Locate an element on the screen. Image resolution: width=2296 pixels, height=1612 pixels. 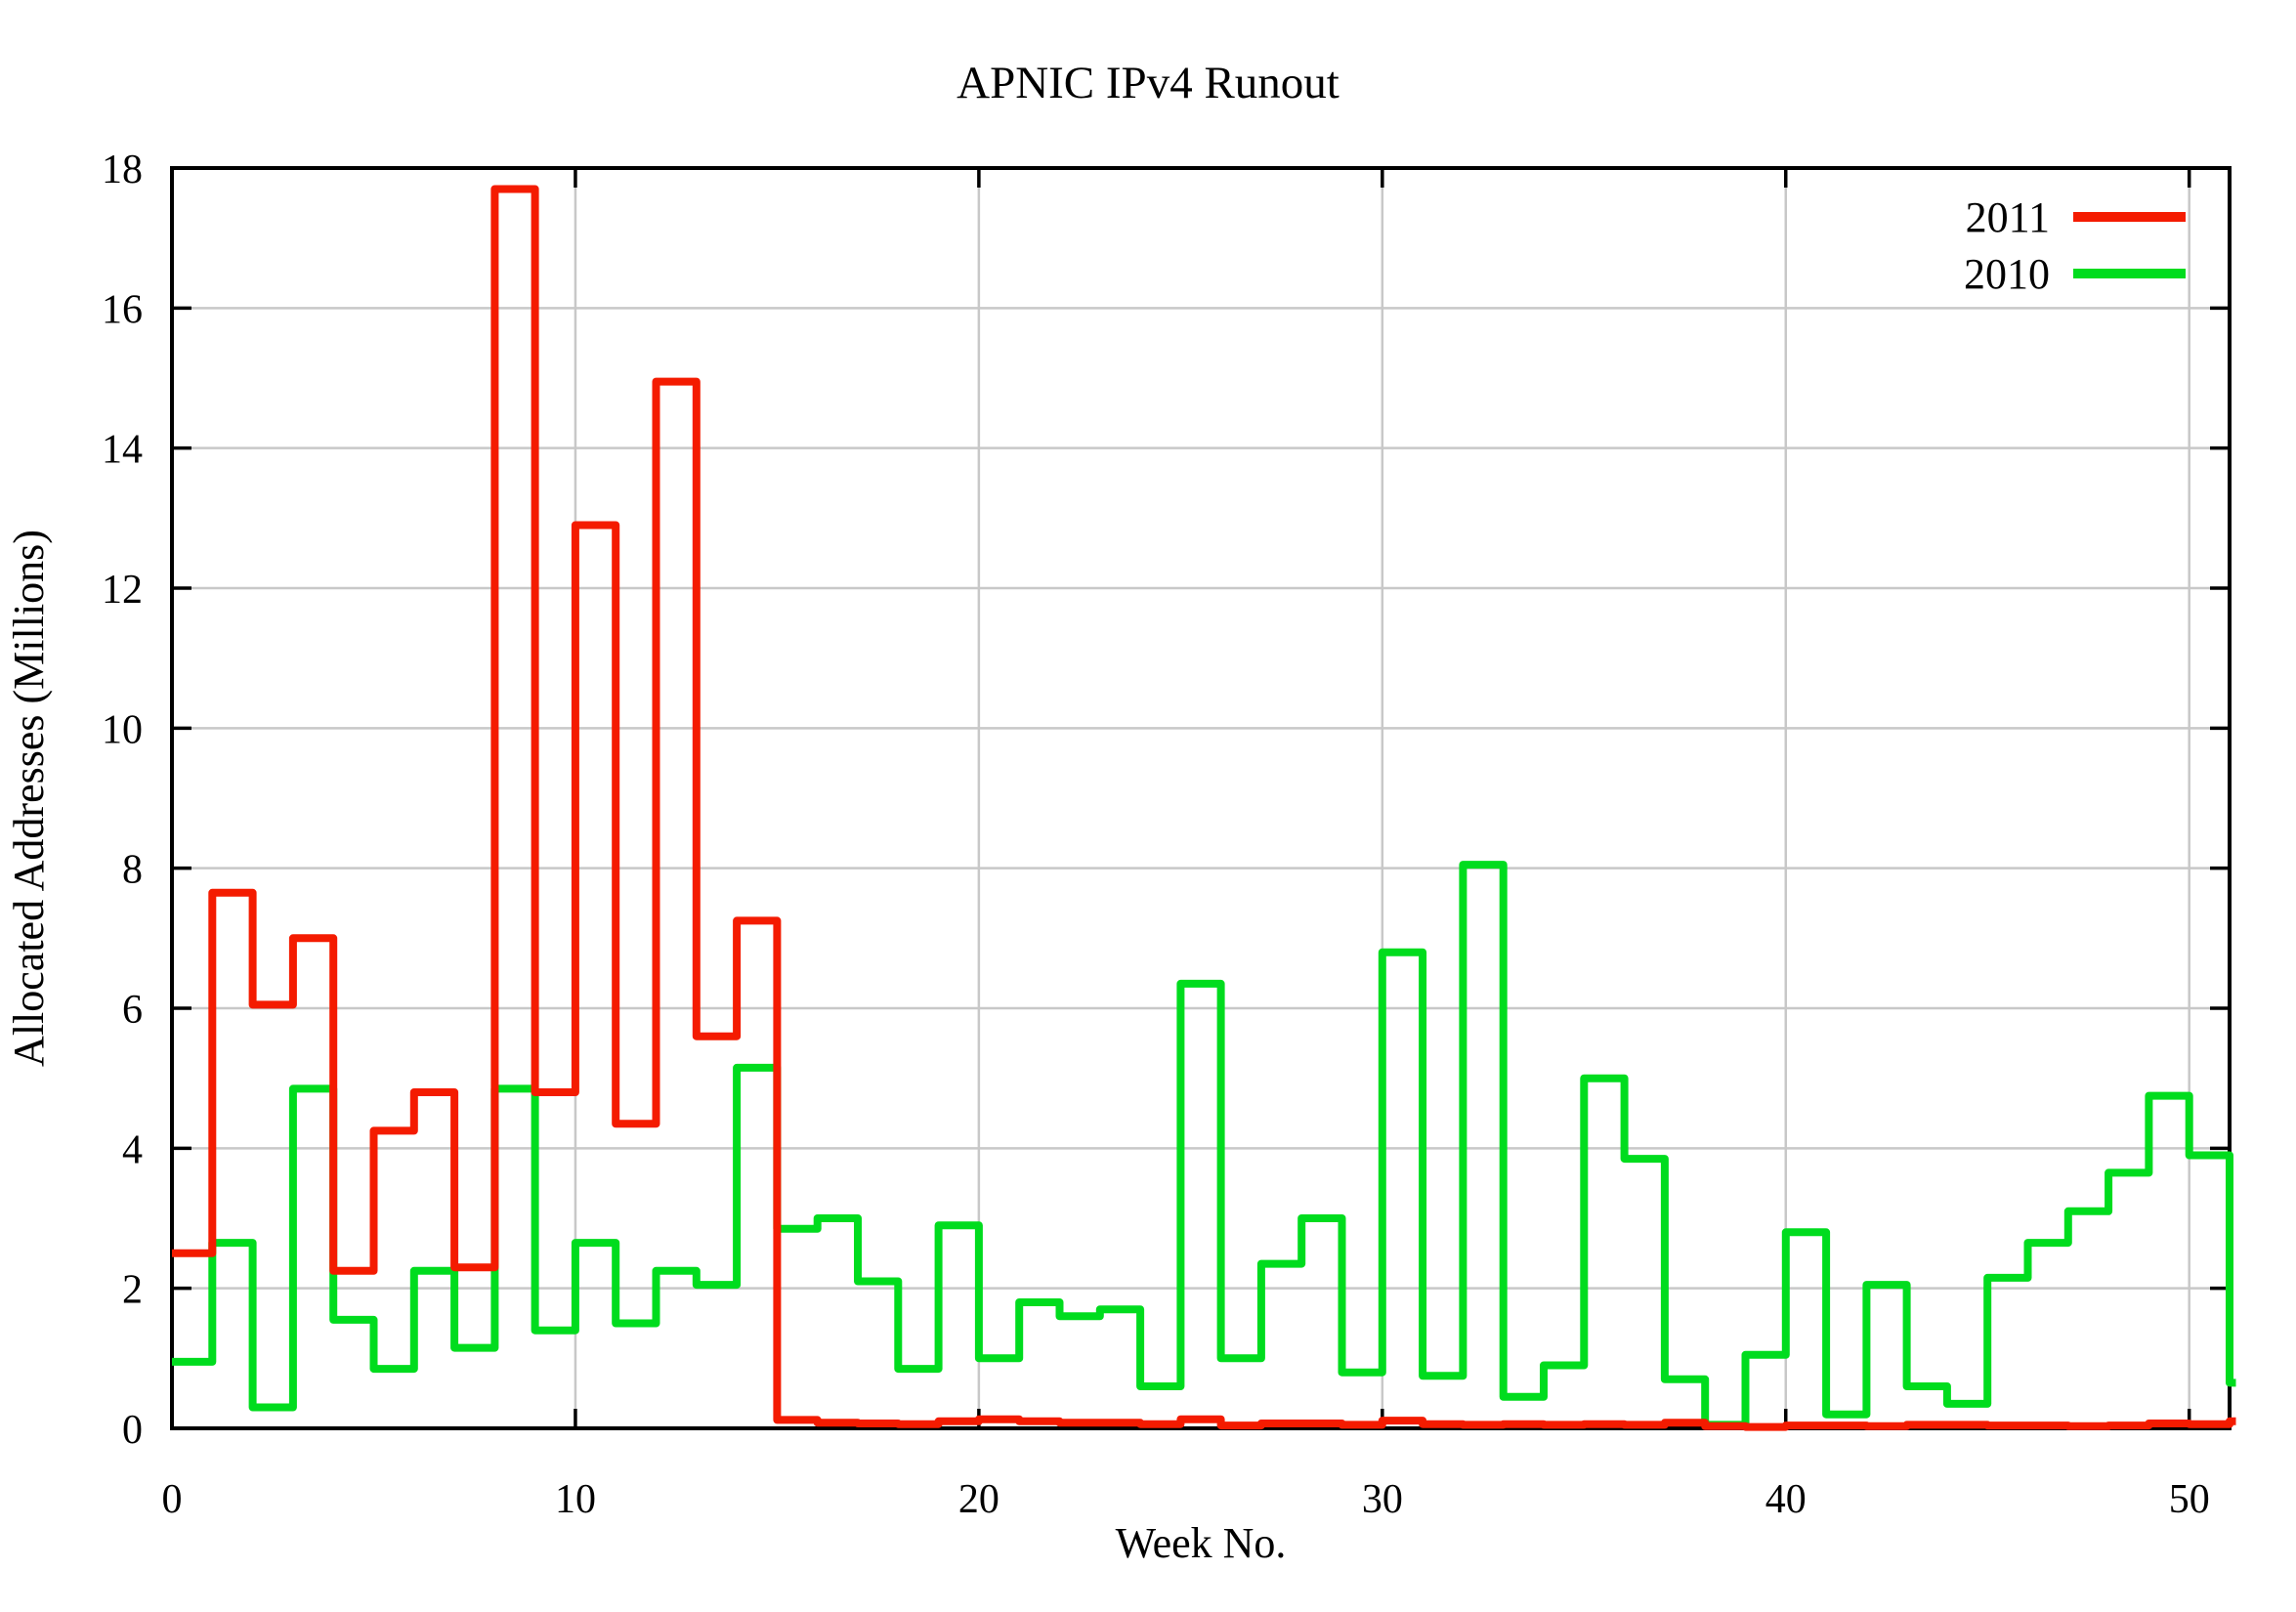
y-axis-tick-label: 2 is located at coordinates (133, 1290).